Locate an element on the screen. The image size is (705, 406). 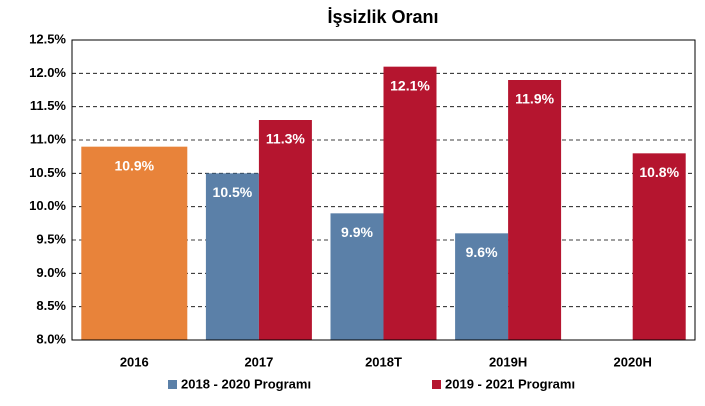
value-label: 9.6% is located at coordinates (482, 252).